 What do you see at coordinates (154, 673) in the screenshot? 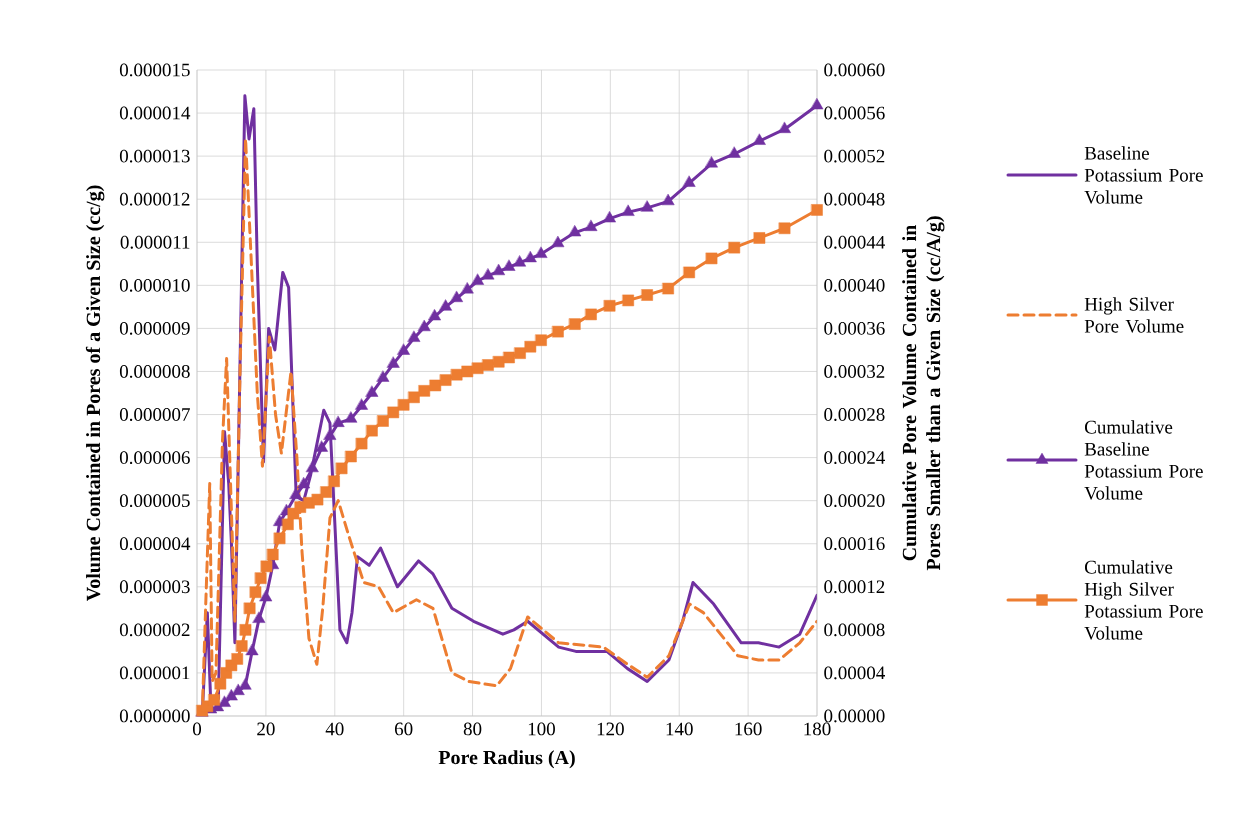
I see `y-tick-label: 0.000001` at bounding box center [154, 673].